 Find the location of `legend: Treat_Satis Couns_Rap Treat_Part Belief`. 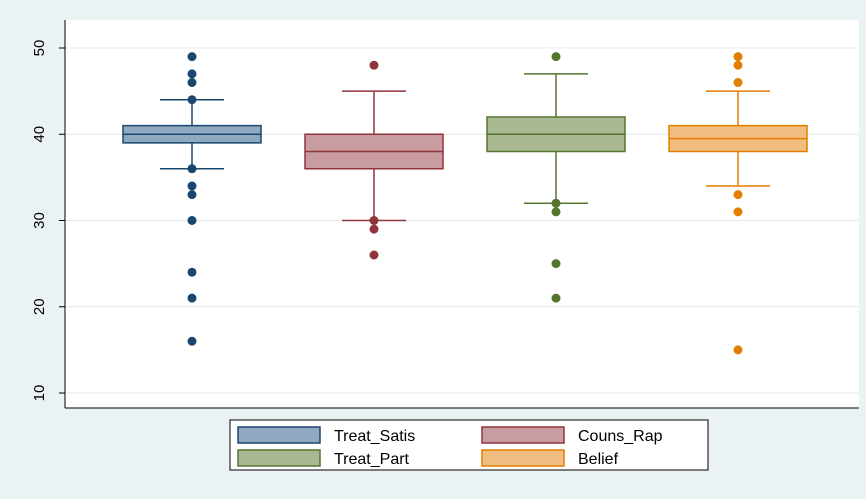

legend: Treat_Satis Couns_Rap Treat_Part Belief is located at coordinates (450, 447).